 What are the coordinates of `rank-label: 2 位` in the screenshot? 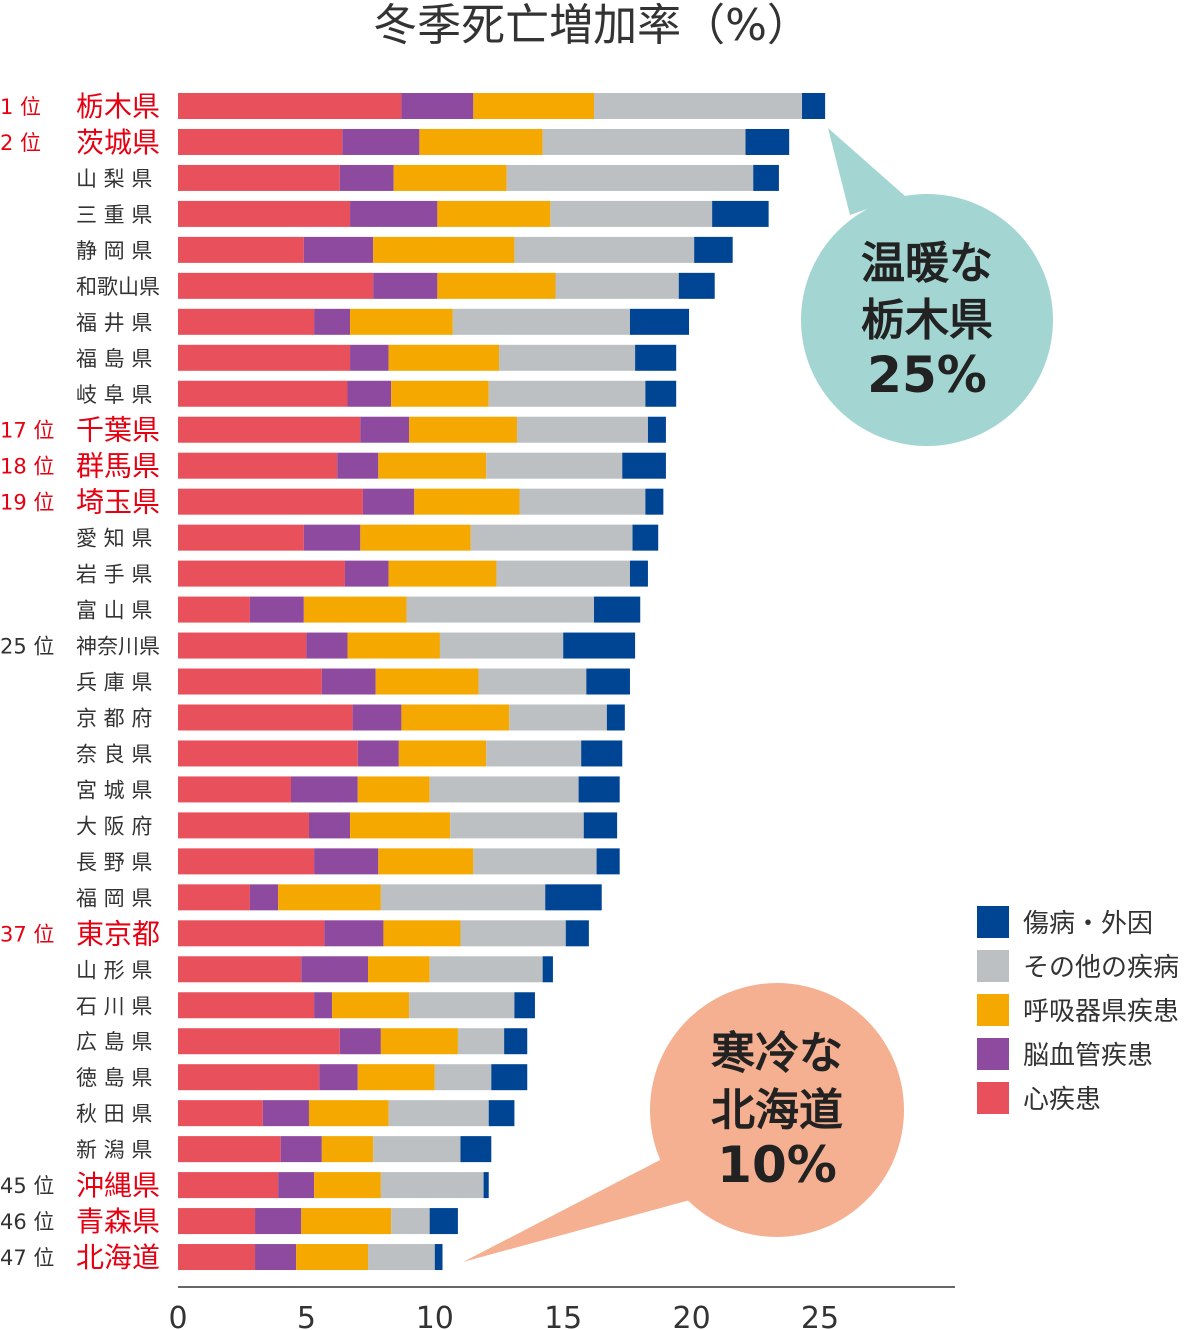 It's located at (20, 143).